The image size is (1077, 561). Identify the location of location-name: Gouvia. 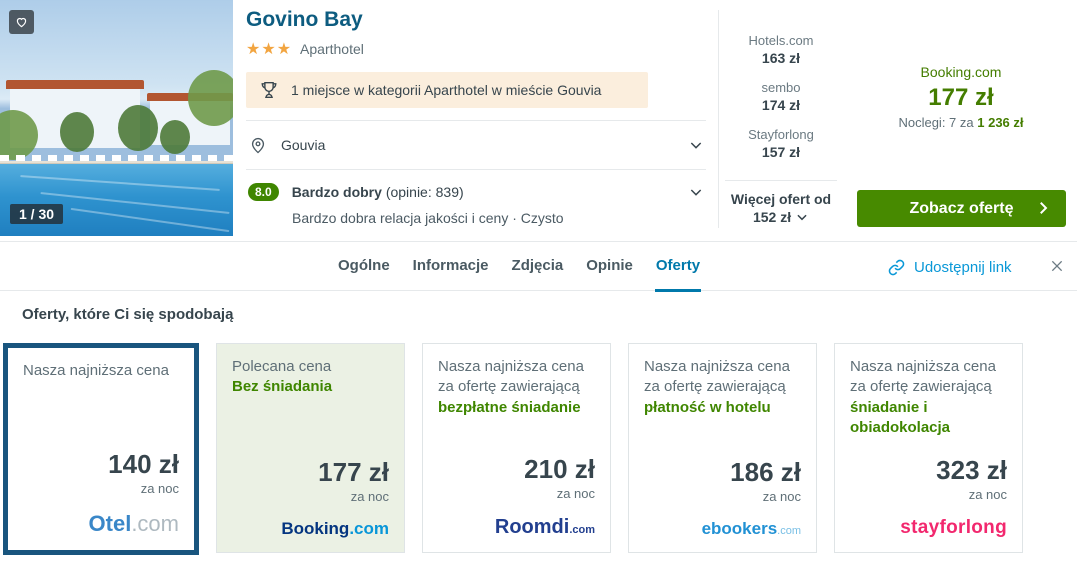
(303, 145).